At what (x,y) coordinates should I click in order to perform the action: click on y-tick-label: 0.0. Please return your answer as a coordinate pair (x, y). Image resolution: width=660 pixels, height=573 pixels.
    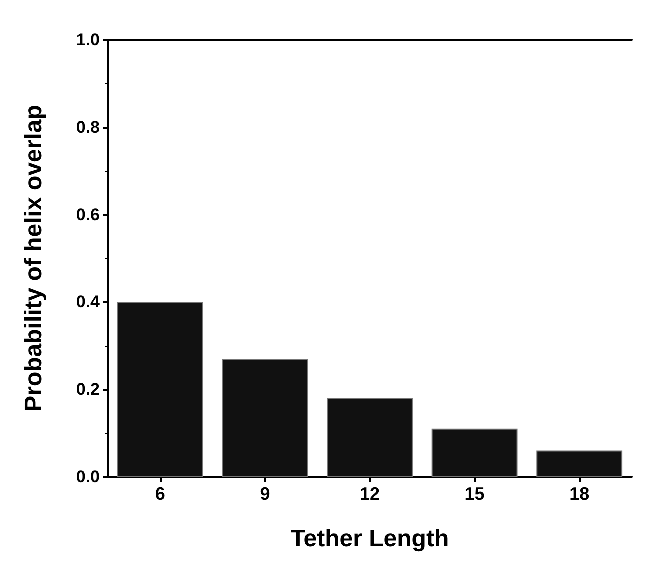
    Looking at the image, I should click on (88, 477).